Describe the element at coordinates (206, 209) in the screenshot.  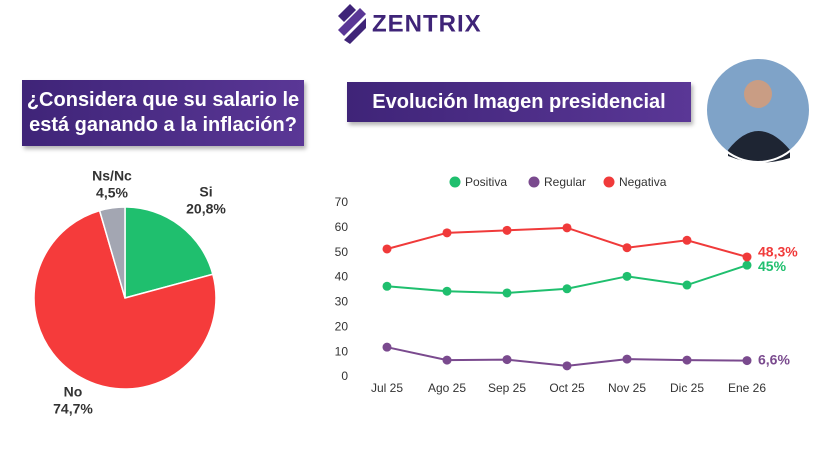
I see `slice-value: 20,8%` at that location.